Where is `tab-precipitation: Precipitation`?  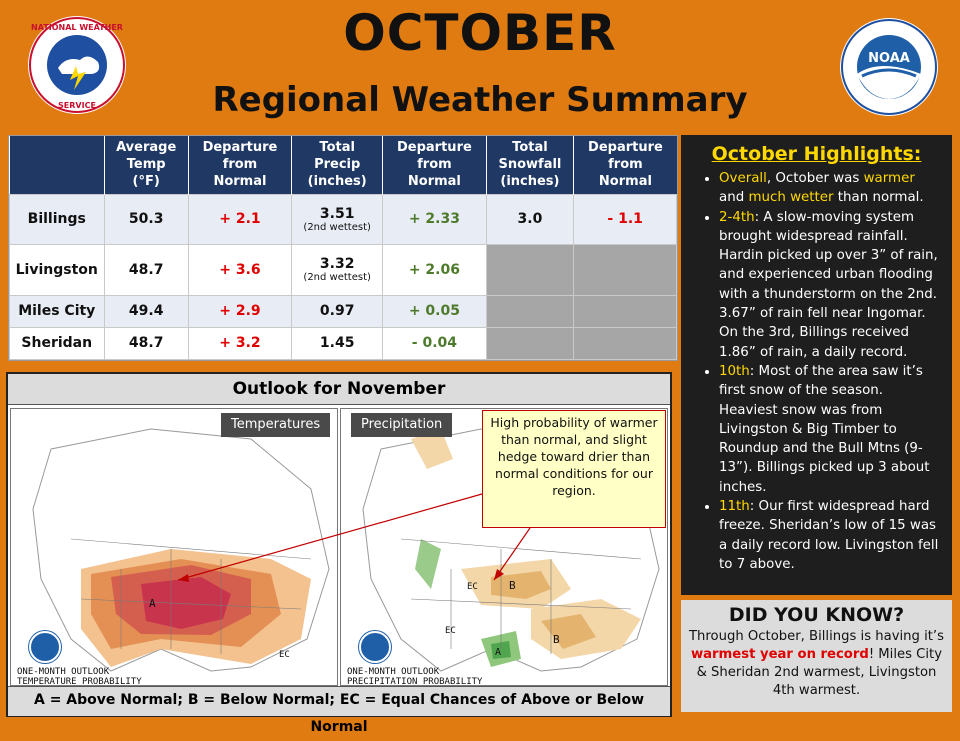
tab-precipitation: Precipitation is located at coordinates (402, 425).